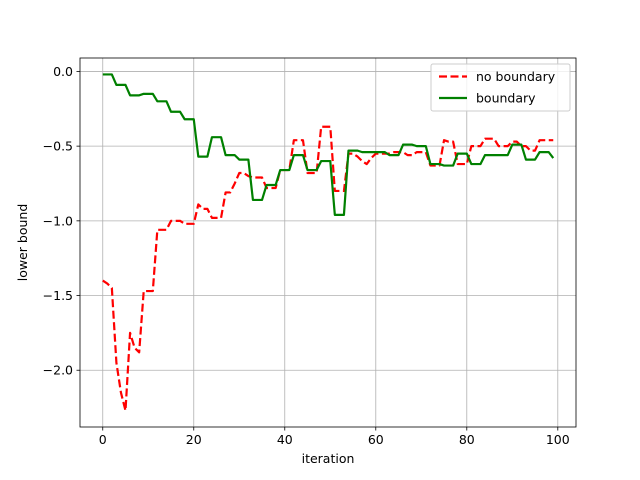  Describe the element at coordinates (63, 71) in the screenshot. I see `y-tick-label: 0.0` at that location.